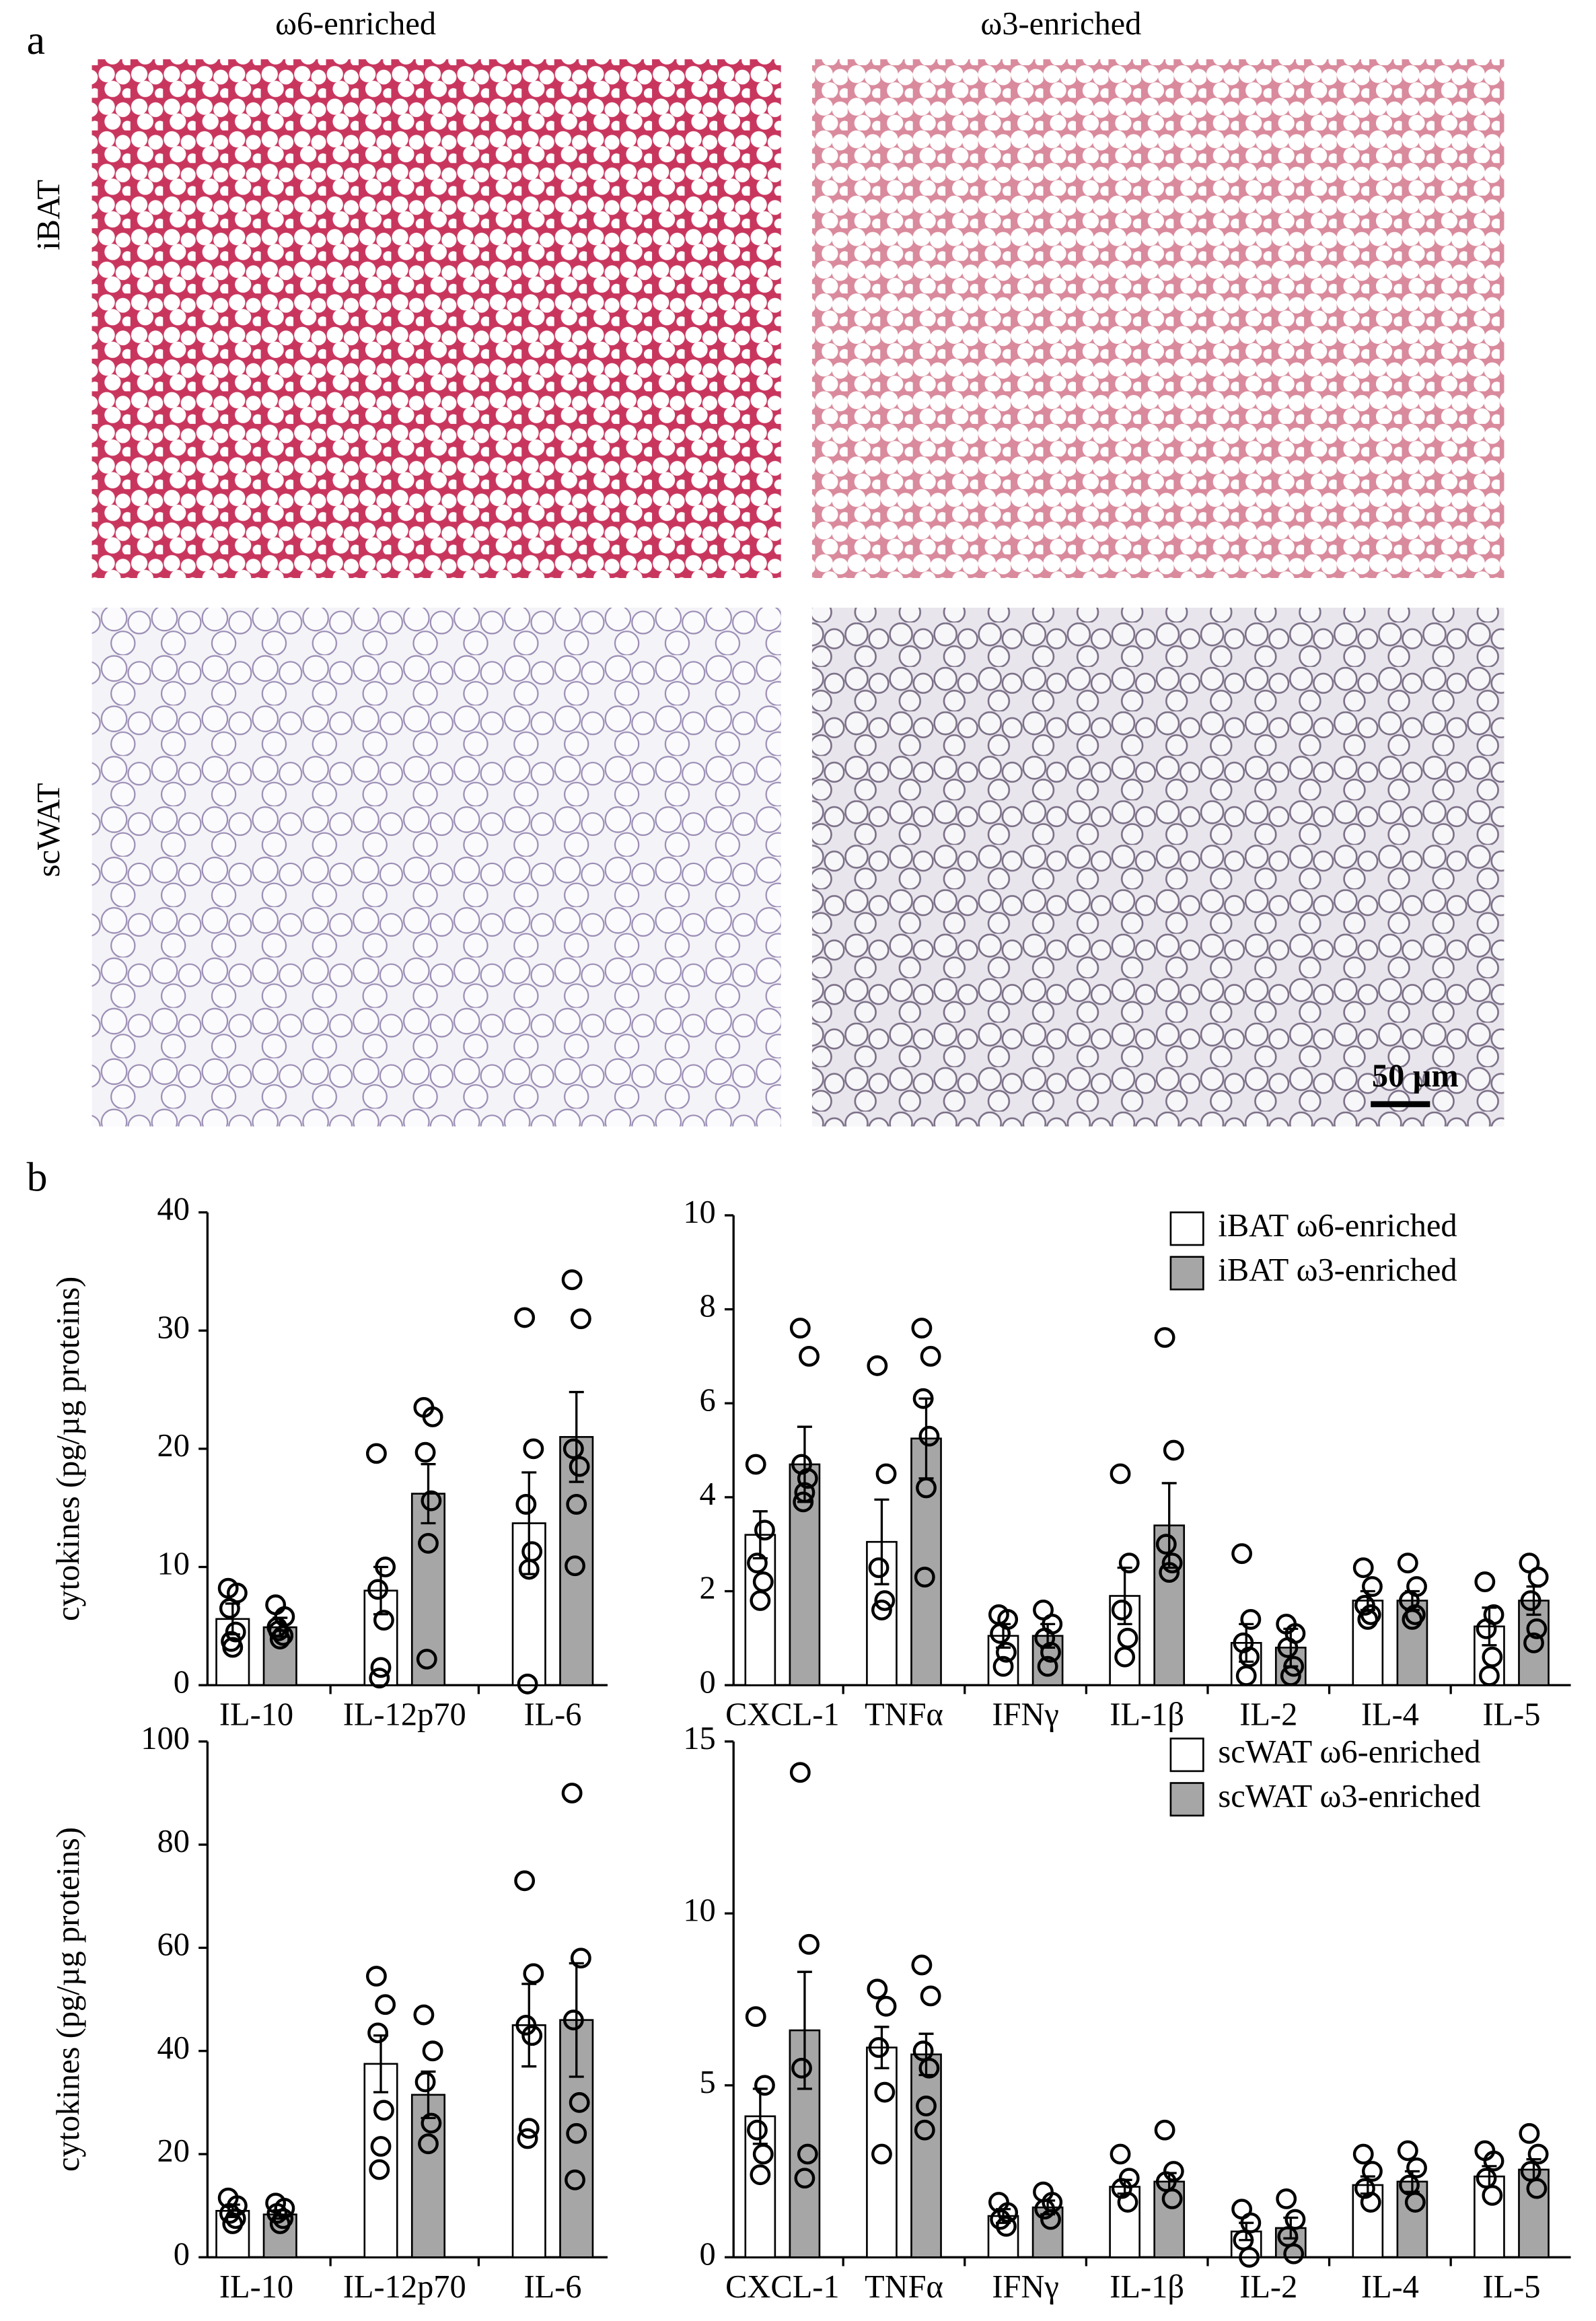 This screenshot has width=1596, height=2321. I want to click on y-tick-label: 4, so click(708, 1494).